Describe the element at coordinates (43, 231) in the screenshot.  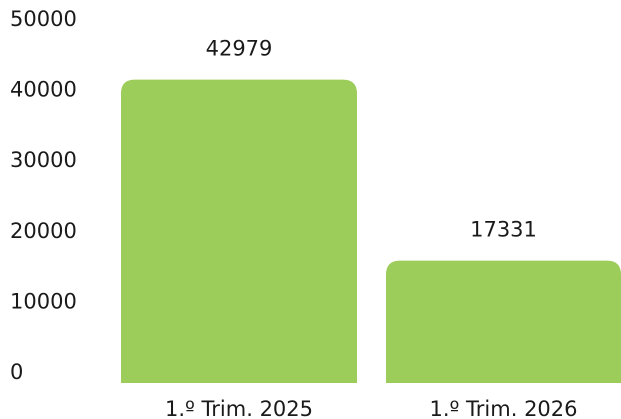
I see `y-tick-label: 20000` at that location.